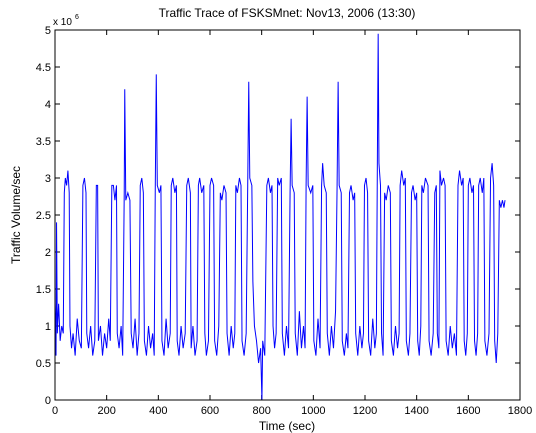 This screenshot has width=536, height=433. Describe the element at coordinates (43, 364) in the screenshot. I see `y-tick-label: 0.5` at that location.